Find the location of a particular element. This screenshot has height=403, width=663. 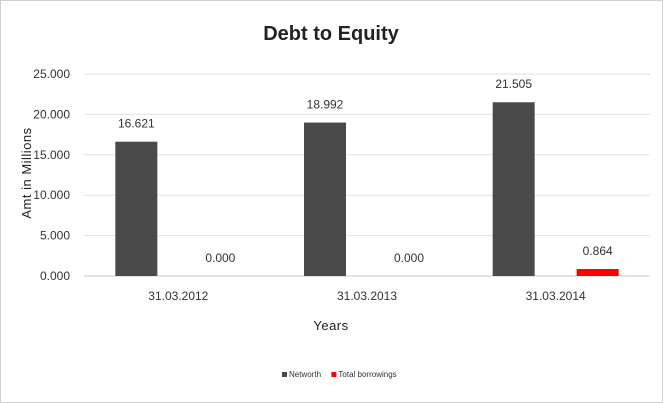

y-tick-label: 5.000 is located at coordinates (55, 236).